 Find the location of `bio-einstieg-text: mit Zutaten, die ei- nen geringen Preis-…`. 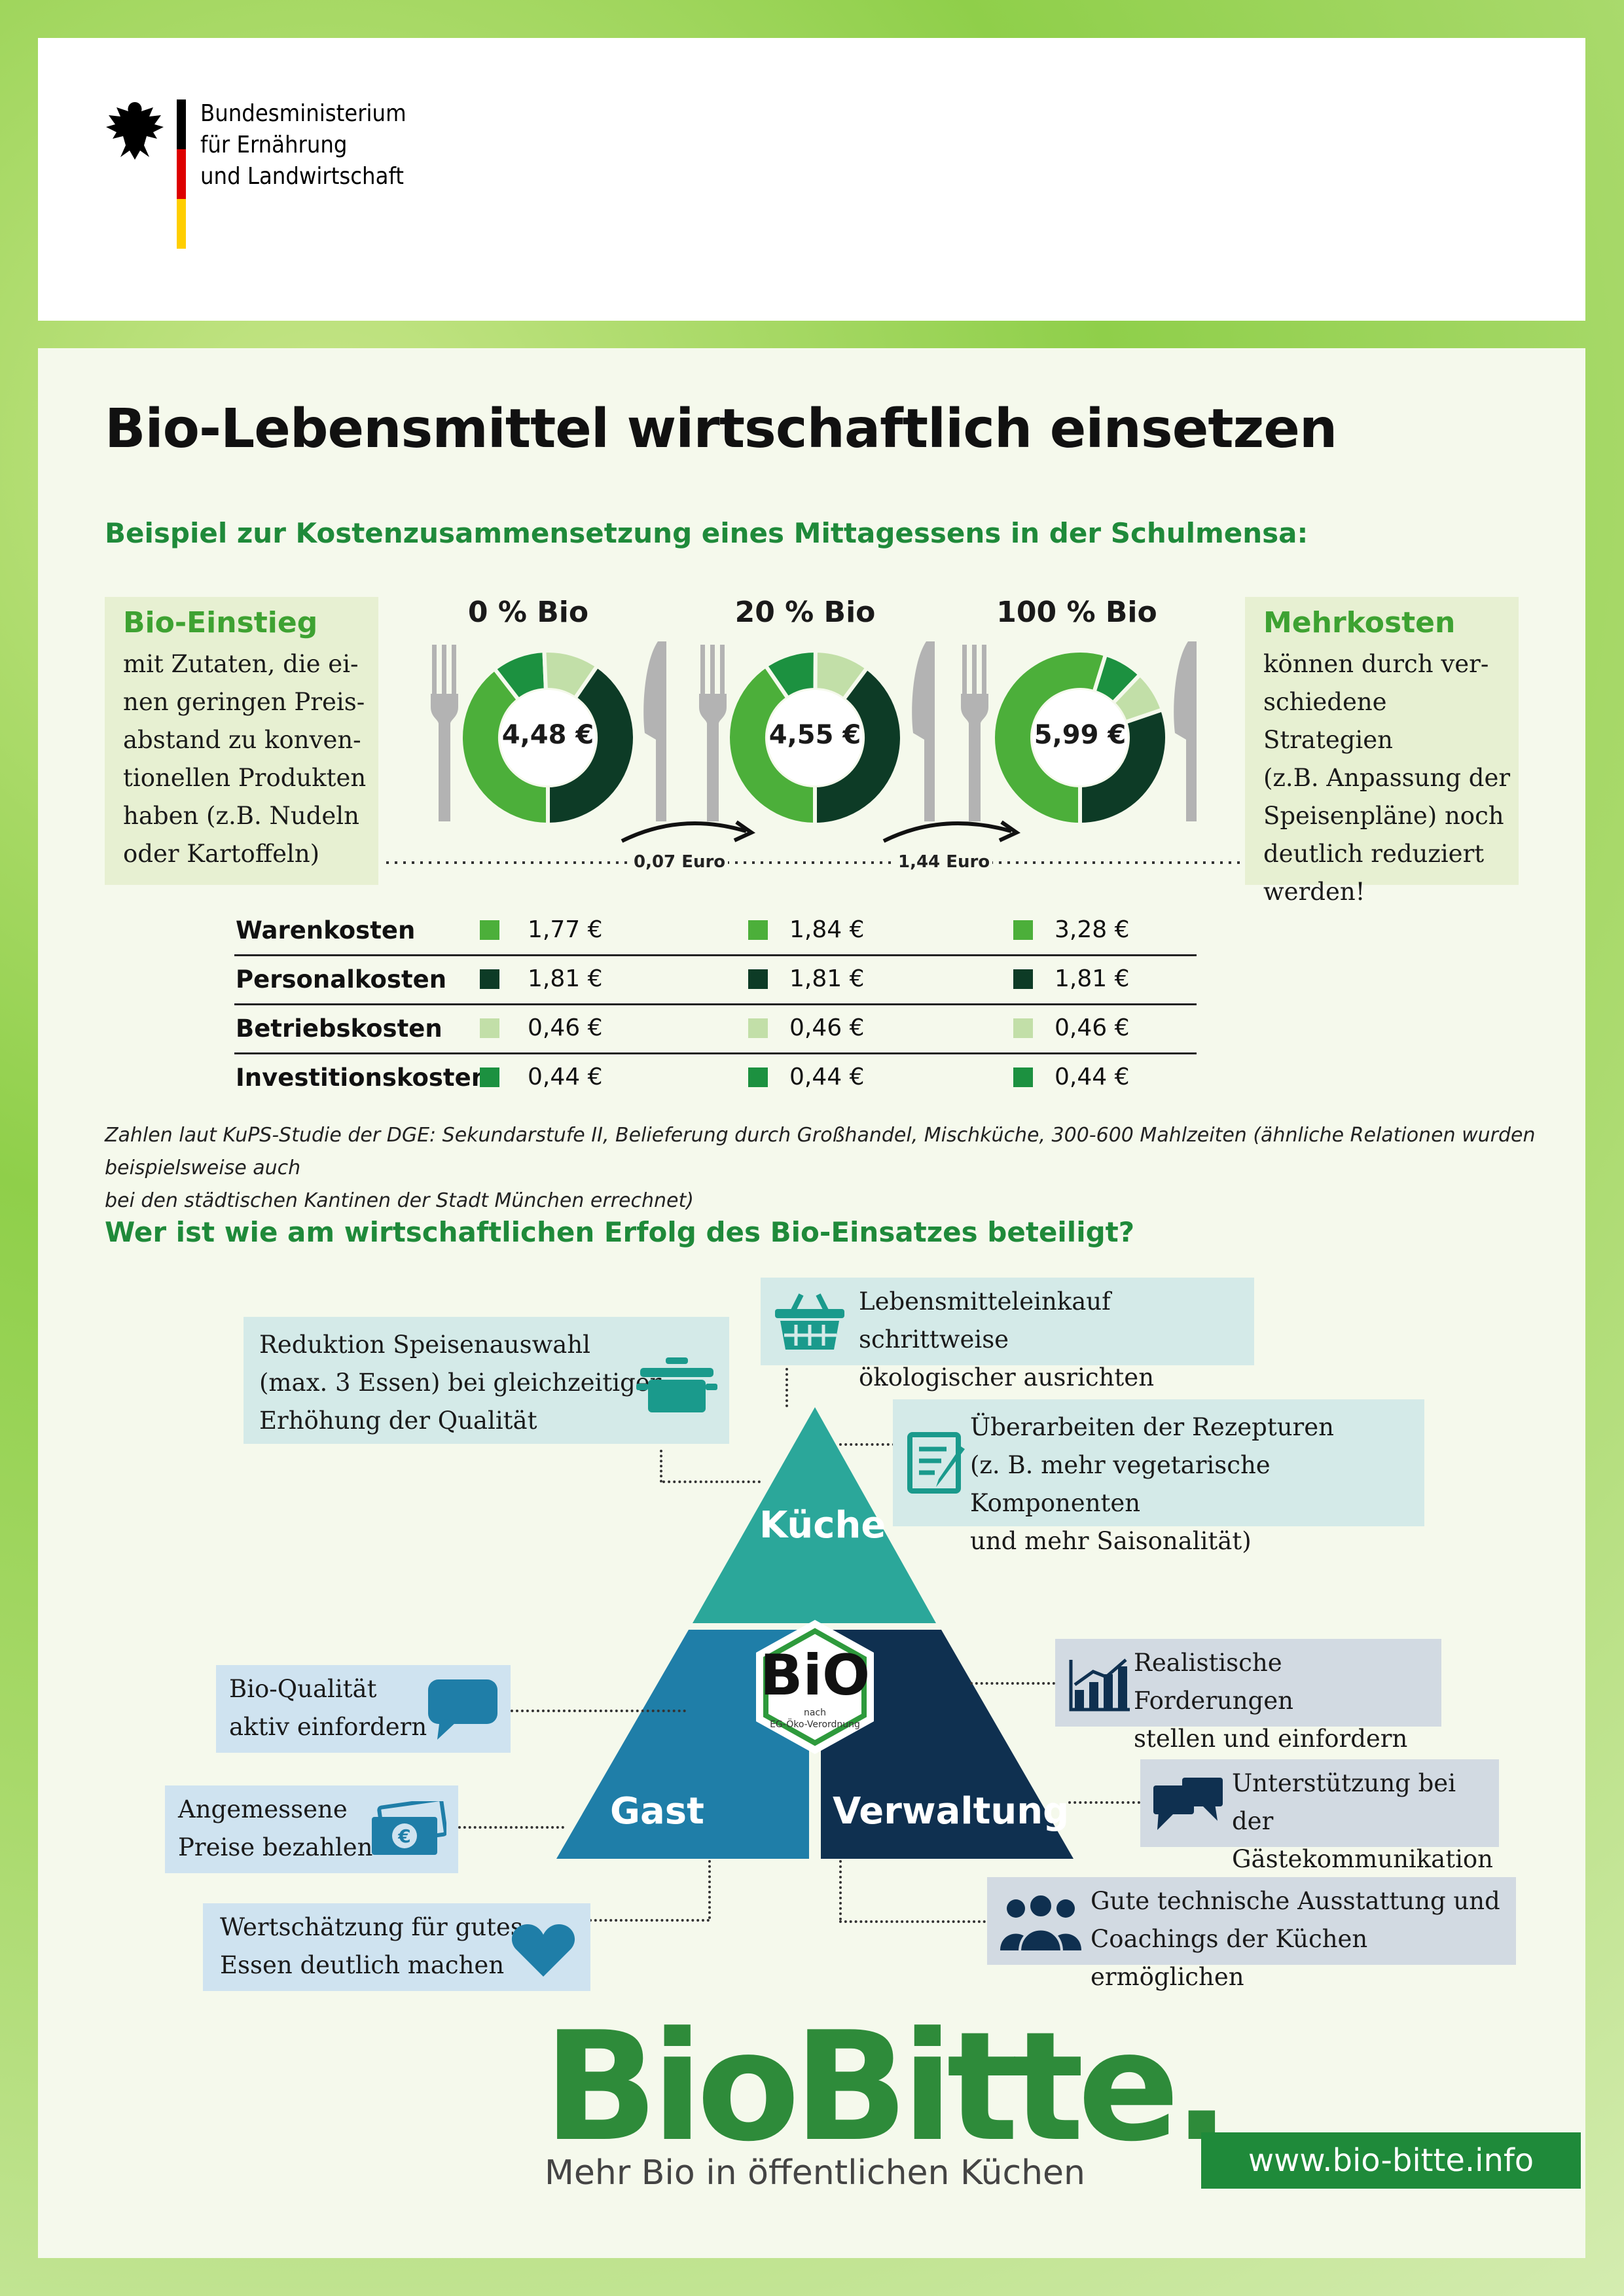

bio-einstieg-text: mit Zutaten, die ei- nen geringen Preis-… is located at coordinates (244, 759).